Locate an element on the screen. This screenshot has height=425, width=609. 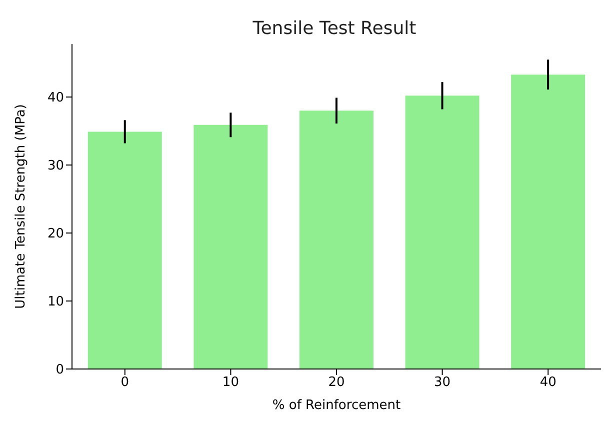
y-tick-label: 0 is located at coordinates (60, 370).